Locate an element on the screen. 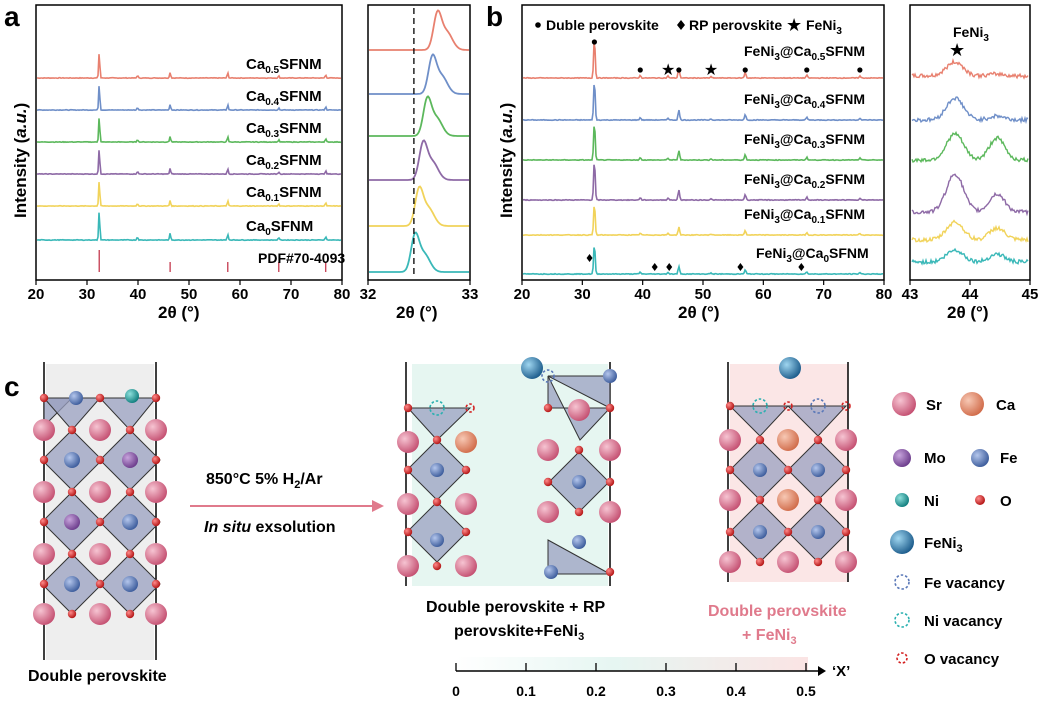 Image resolution: width=1039 pixels, height=702 pixels. mid-octa-top is located at coordinates (439, 424).